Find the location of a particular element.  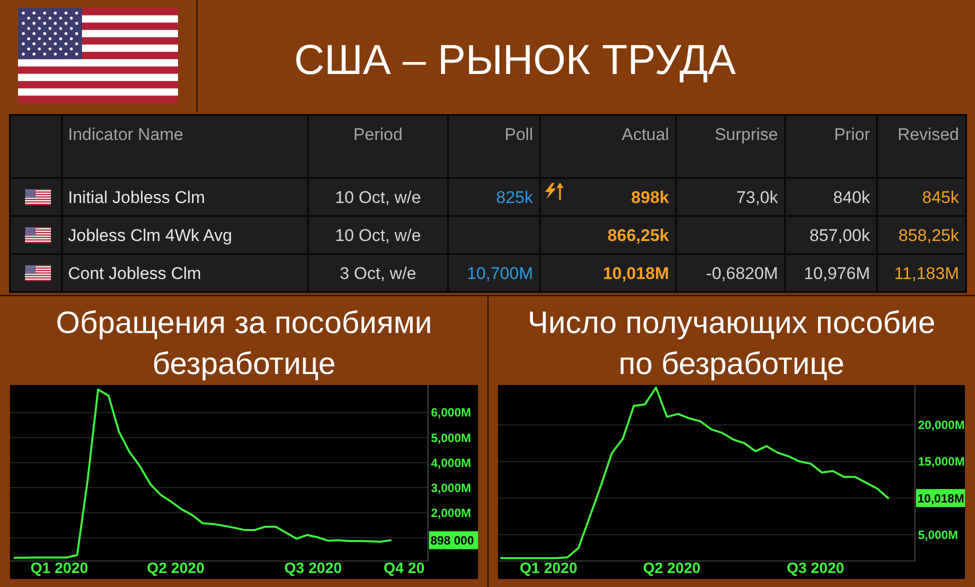

text: Initial Jobless Clm is located at coordinates (136, 197).